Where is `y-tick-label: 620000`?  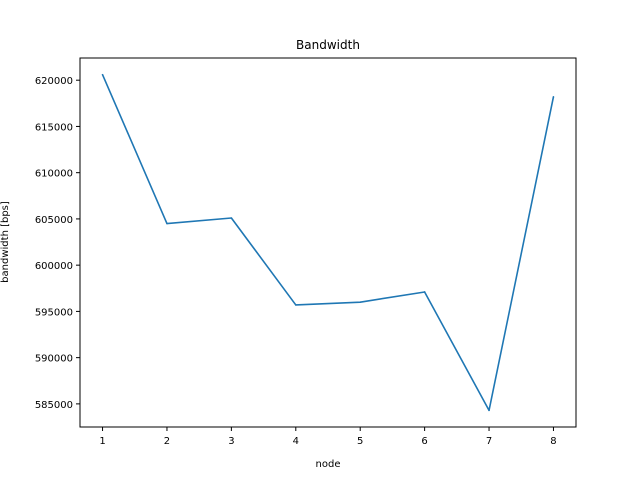 y-tick-label: 620000 is located at coordinates (54, 81).